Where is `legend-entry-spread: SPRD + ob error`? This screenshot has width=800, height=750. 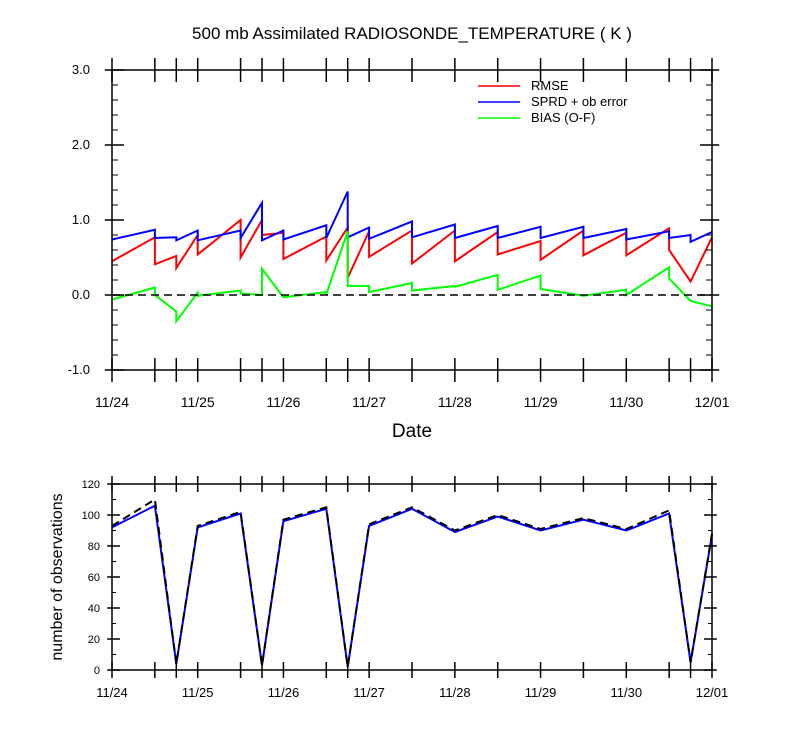 legend-entry-spread: SPRD + ob error is located at coordinates (553, 101).